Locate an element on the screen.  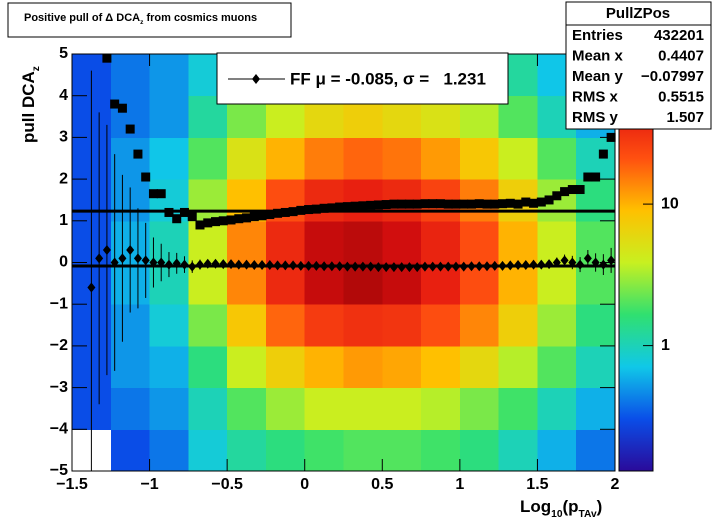
y-axis-title-part: pull DCA is located at coordinates (28, 107).